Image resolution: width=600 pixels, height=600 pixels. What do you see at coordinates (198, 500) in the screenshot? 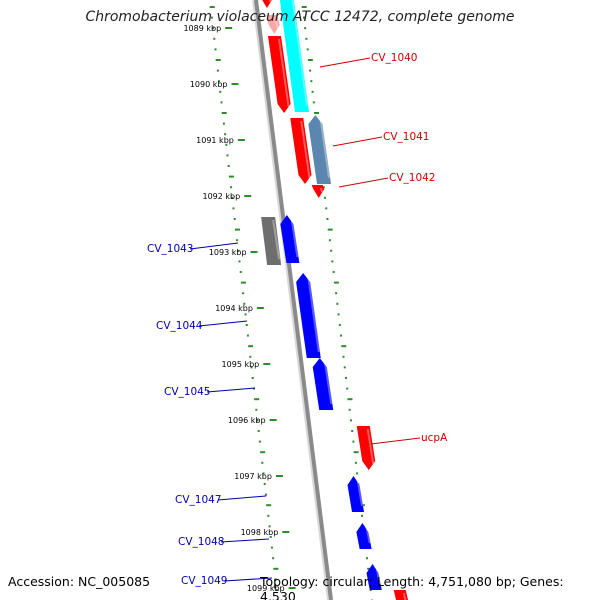
I see `gene-label: CV_1047` at bounding box center [198, 500].